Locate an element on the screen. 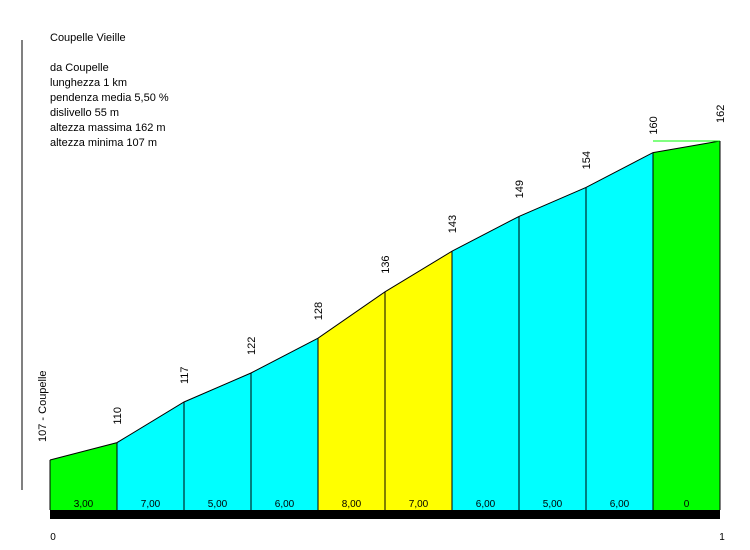  gradient-label-1: 3,00 is located at coordinates (84, 504).